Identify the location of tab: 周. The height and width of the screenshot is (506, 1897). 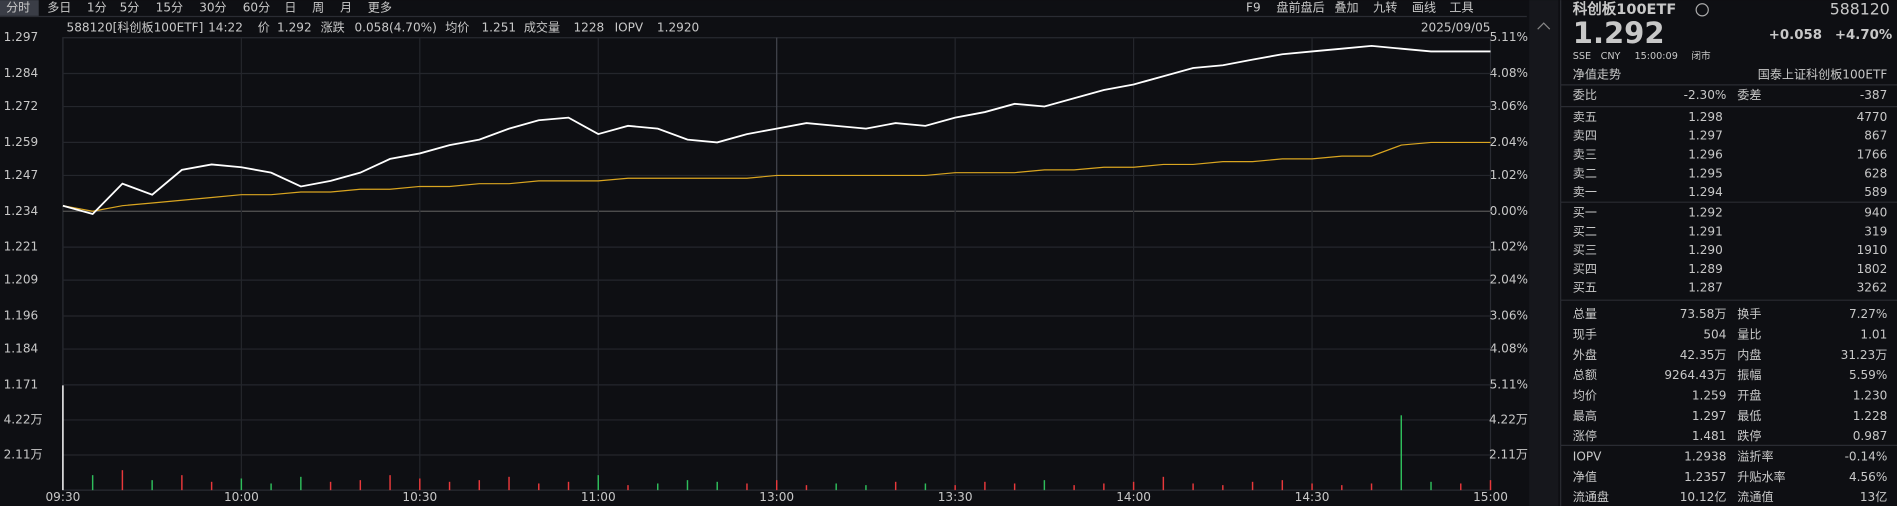
(318, 8).